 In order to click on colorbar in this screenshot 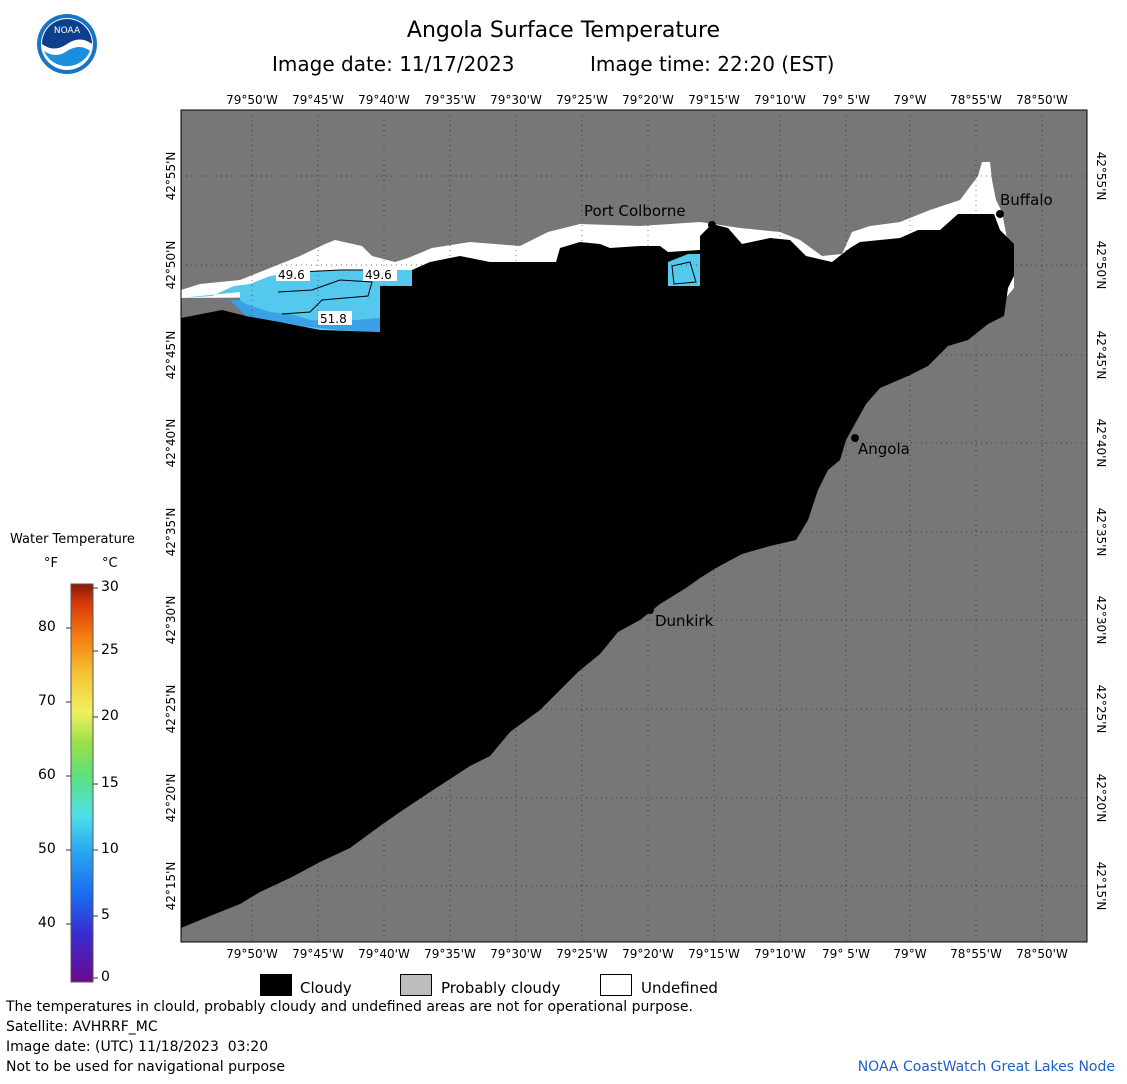, I will do `click(82, 783)`.